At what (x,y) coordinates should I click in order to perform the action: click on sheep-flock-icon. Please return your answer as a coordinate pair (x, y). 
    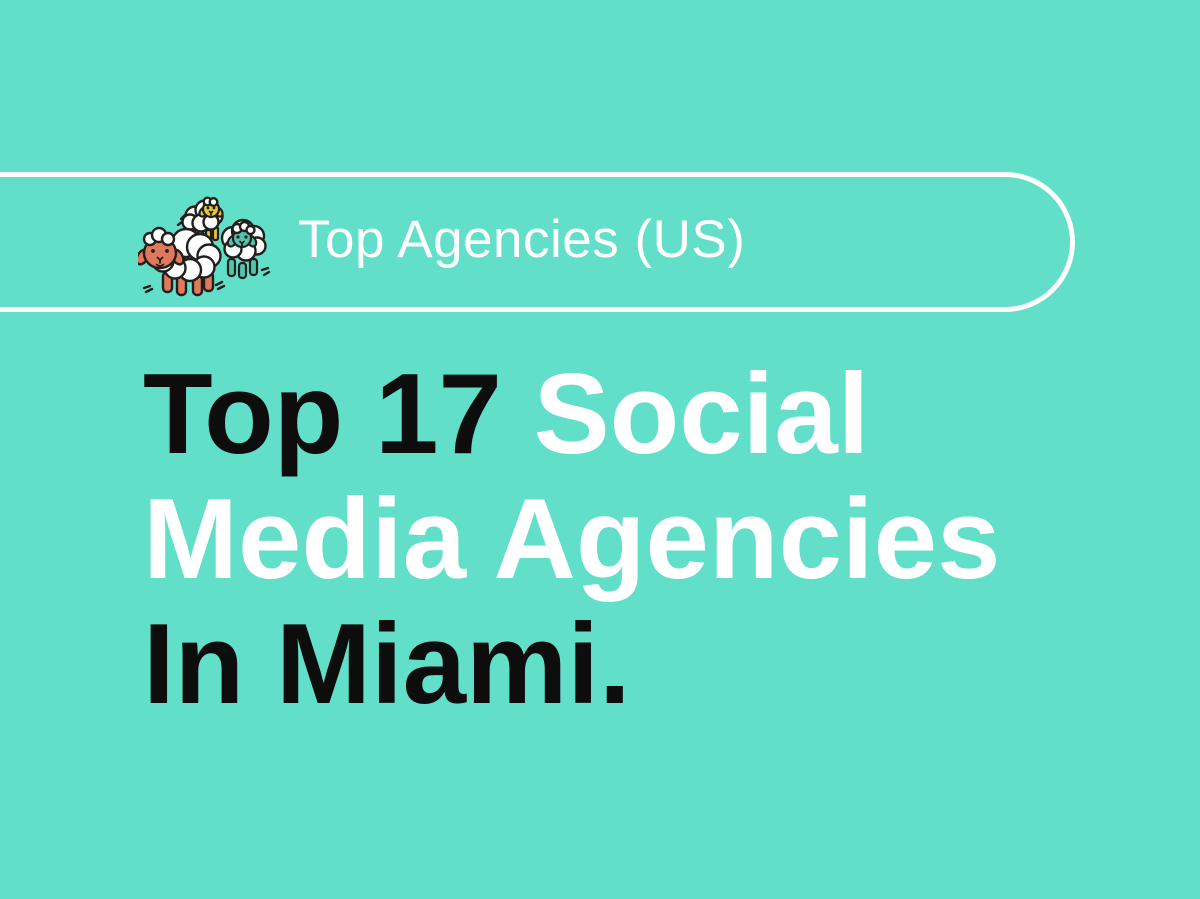
    Looking at the image, I should click on (204, 246).